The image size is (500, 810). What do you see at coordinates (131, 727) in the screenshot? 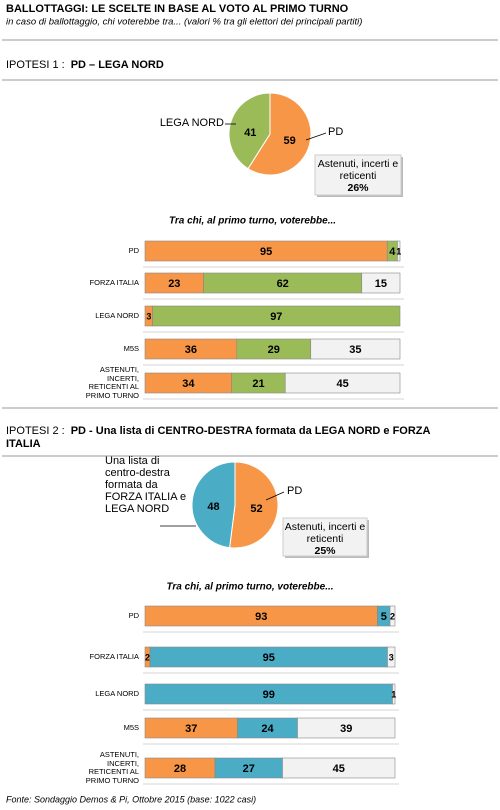
I see `category-label: M5S` at bounding box center [131, 727].